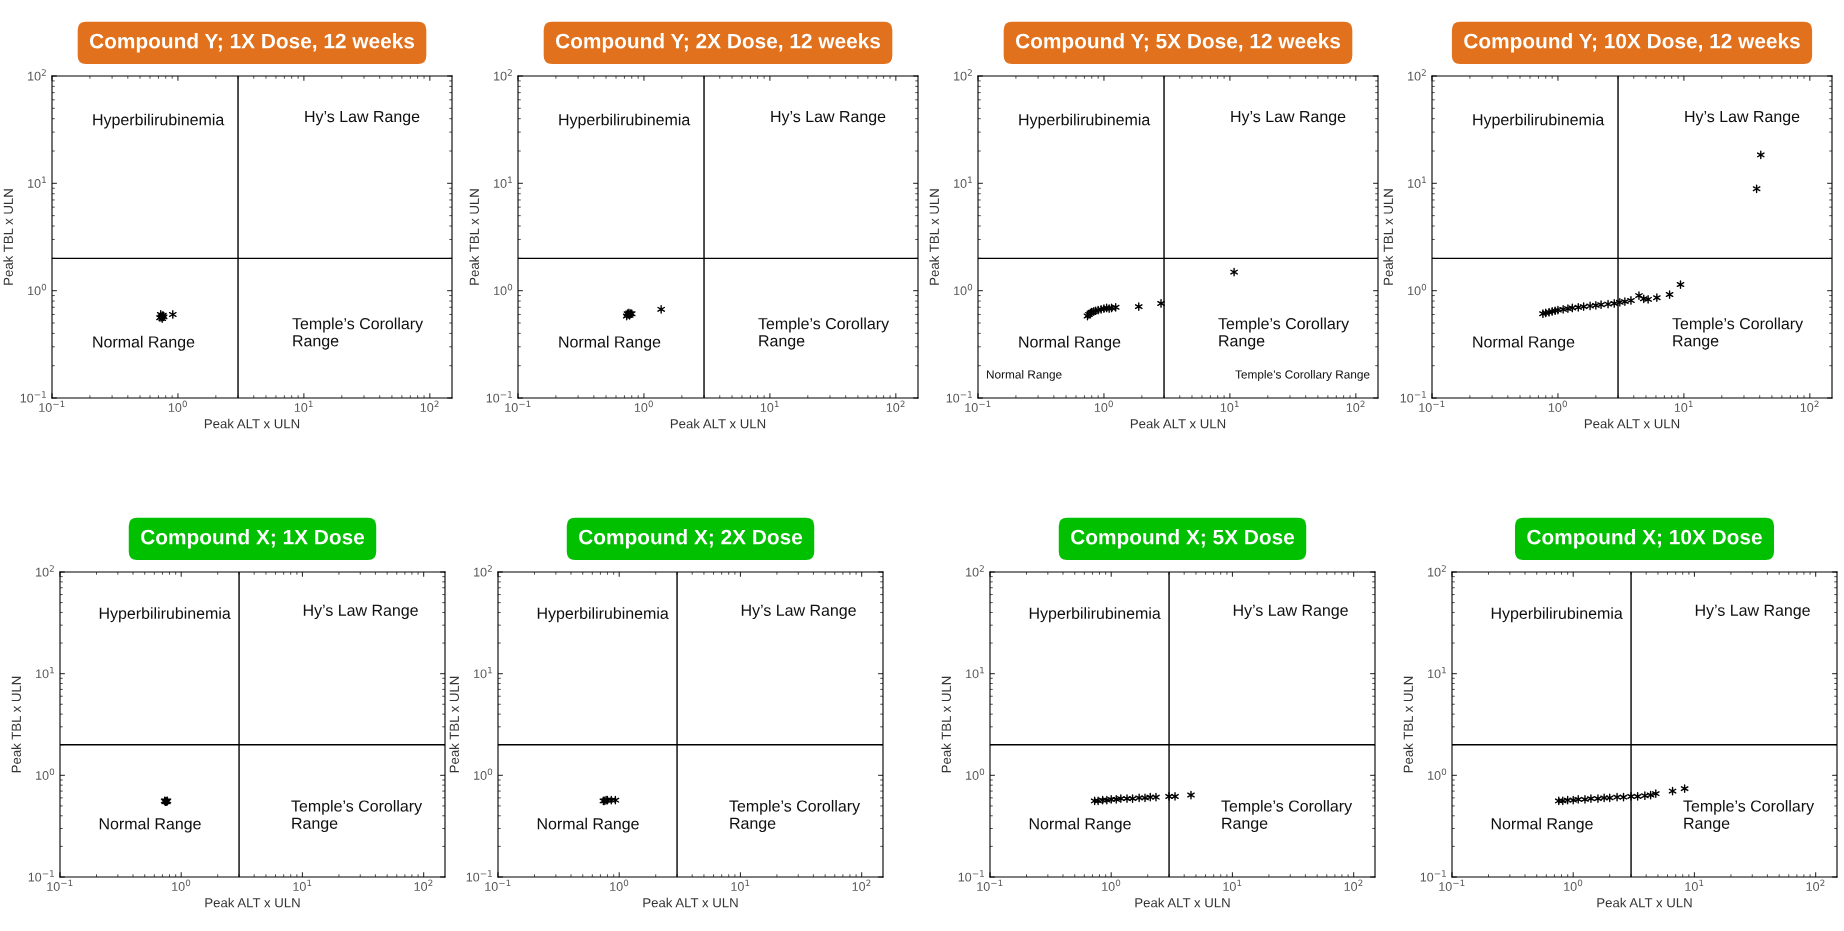  I want to click on chart-title: Compound X; 2X Dose, so click(691, 539).